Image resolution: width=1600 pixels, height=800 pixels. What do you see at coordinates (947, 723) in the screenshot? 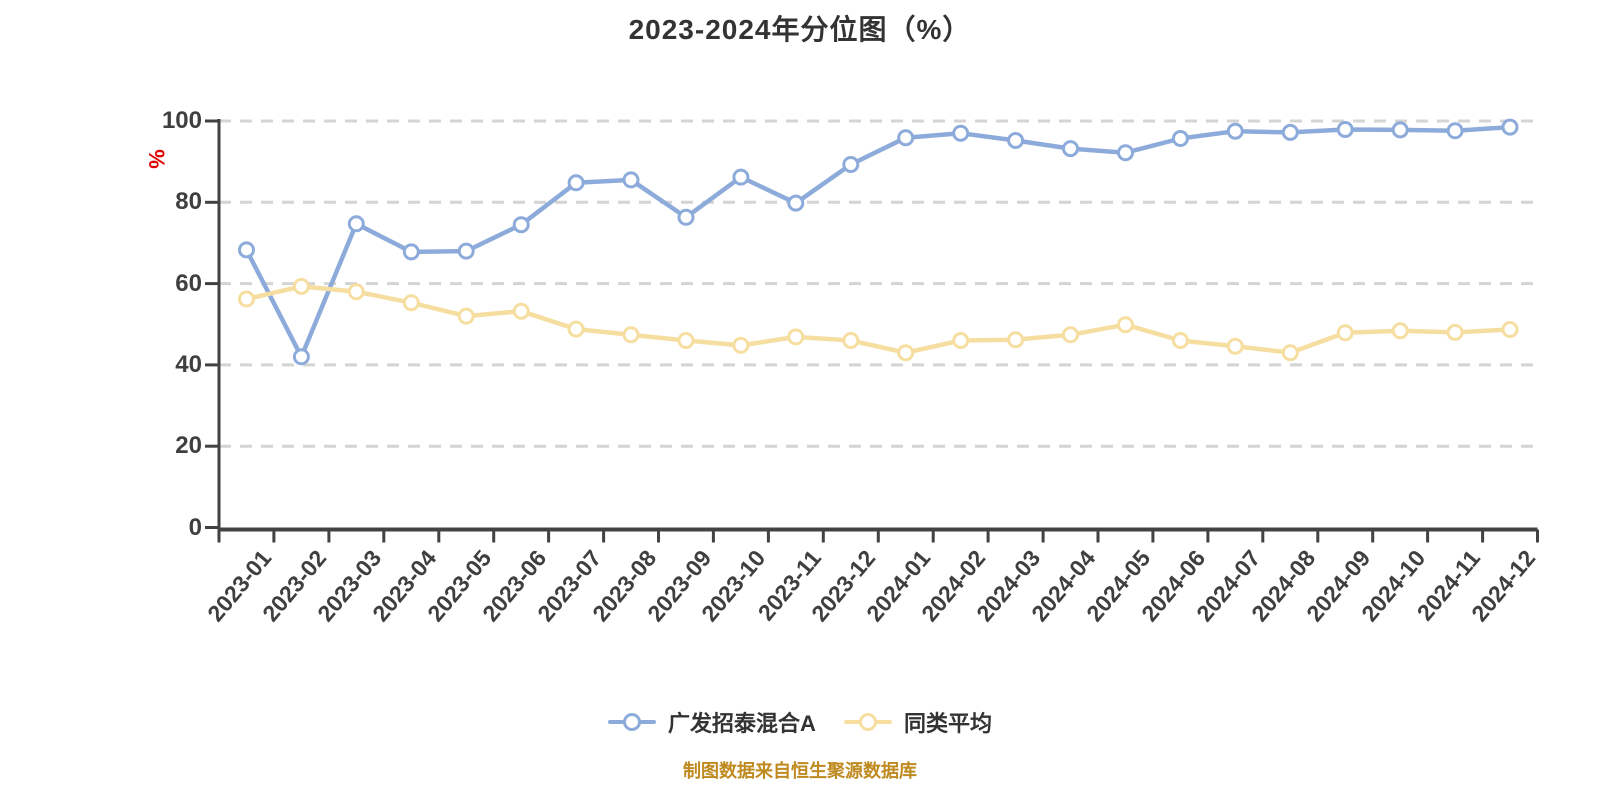
I see `legend-label-average: 同类平均` at bounding box center [947, 723].